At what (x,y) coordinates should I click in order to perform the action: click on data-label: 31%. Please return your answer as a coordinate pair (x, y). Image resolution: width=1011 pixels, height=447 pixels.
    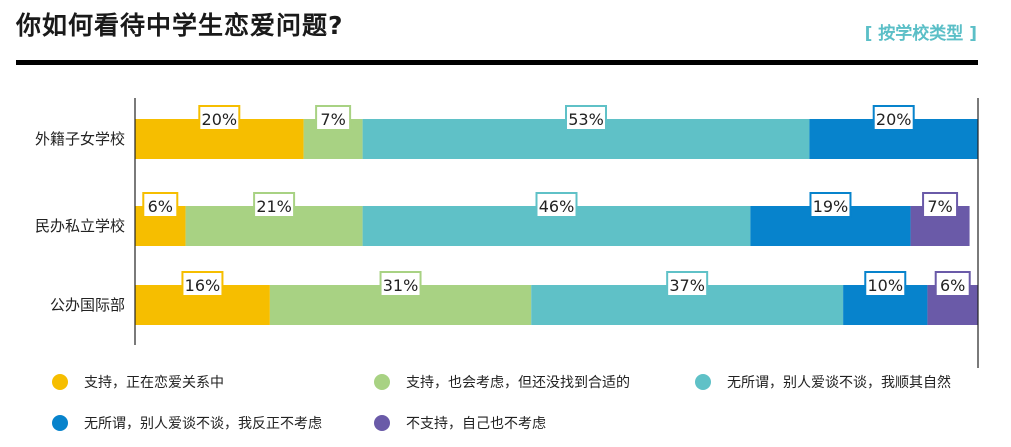
    Looking at the image, I should click on (401, 285).